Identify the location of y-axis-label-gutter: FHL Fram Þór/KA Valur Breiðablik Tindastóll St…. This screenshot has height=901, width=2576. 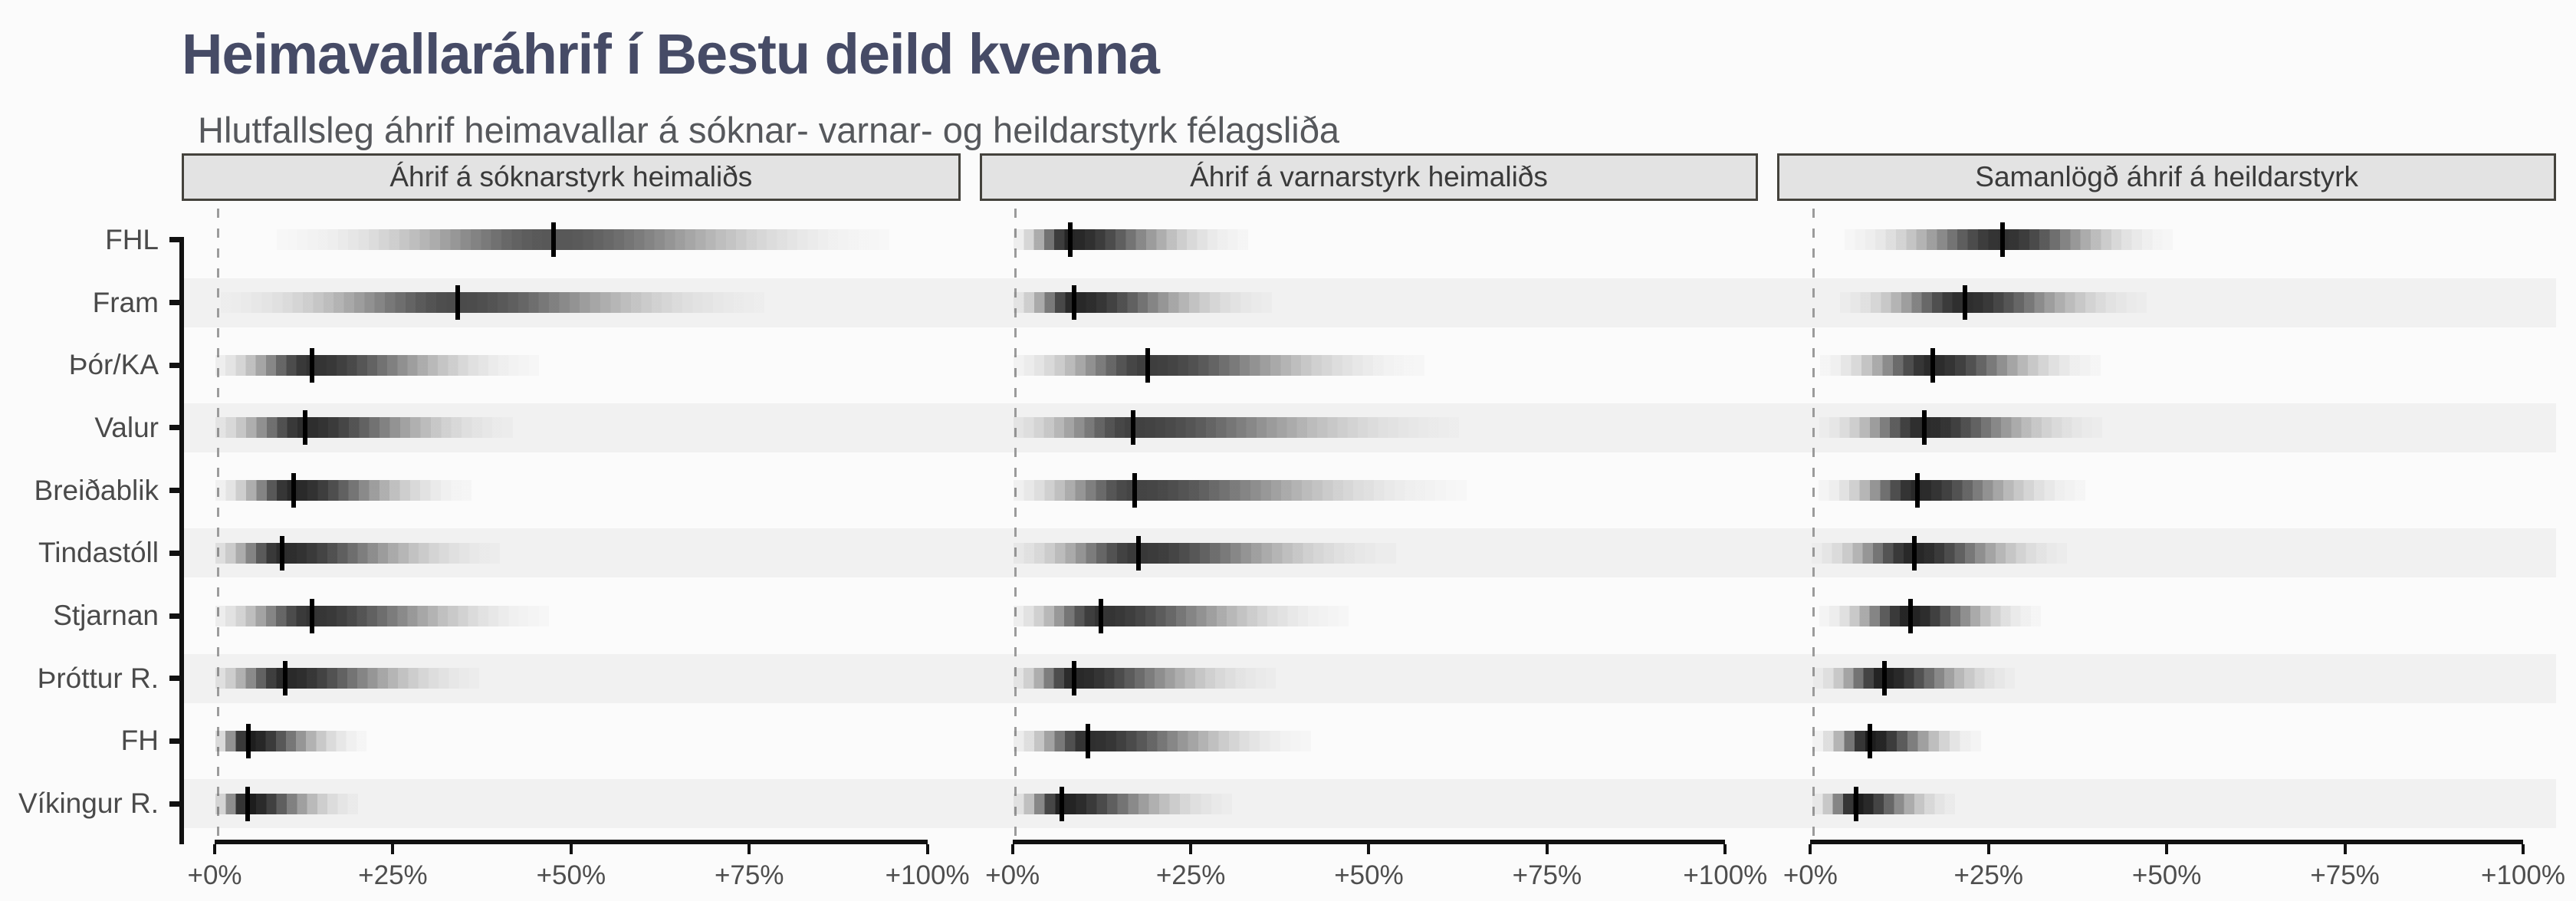
(91, 522).